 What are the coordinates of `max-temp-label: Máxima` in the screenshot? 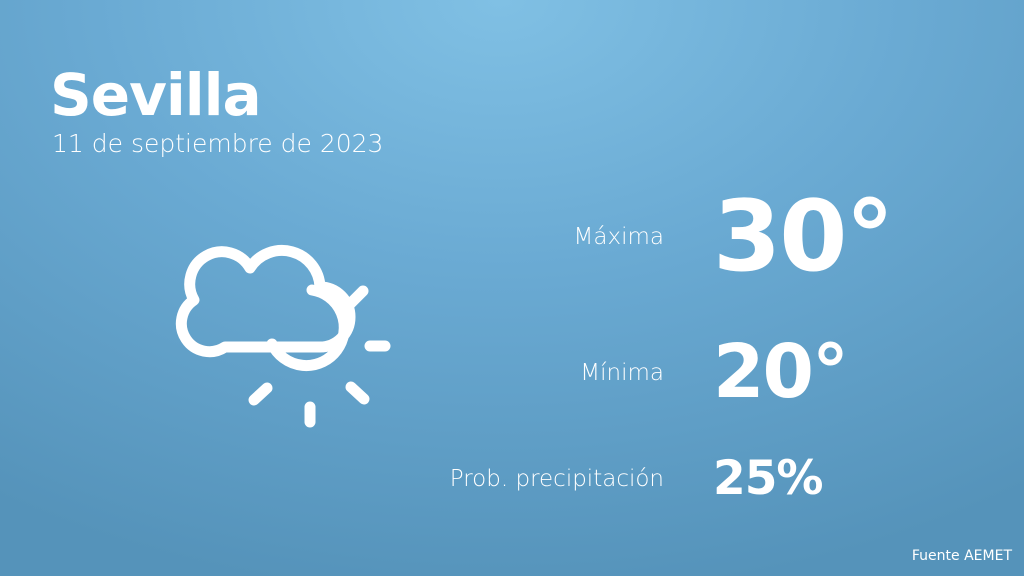 It's located at (618, 237).